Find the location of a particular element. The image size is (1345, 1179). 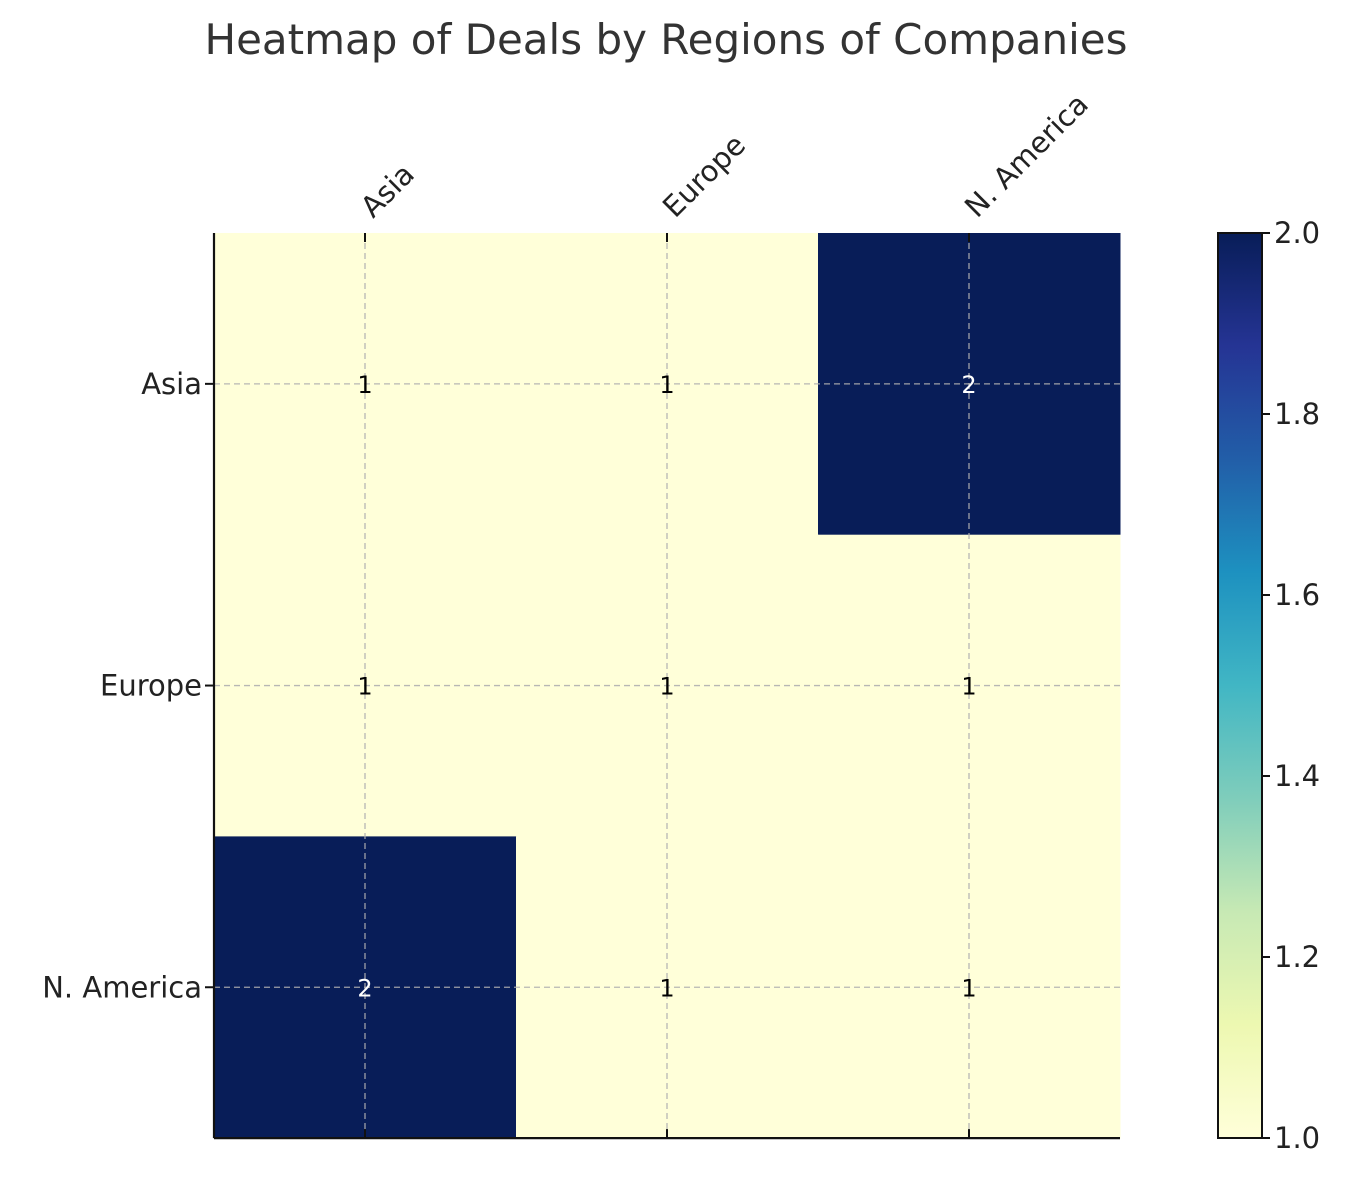

y-axis-ticks: Asia Europe N. America is located at coordinates (128, 685).